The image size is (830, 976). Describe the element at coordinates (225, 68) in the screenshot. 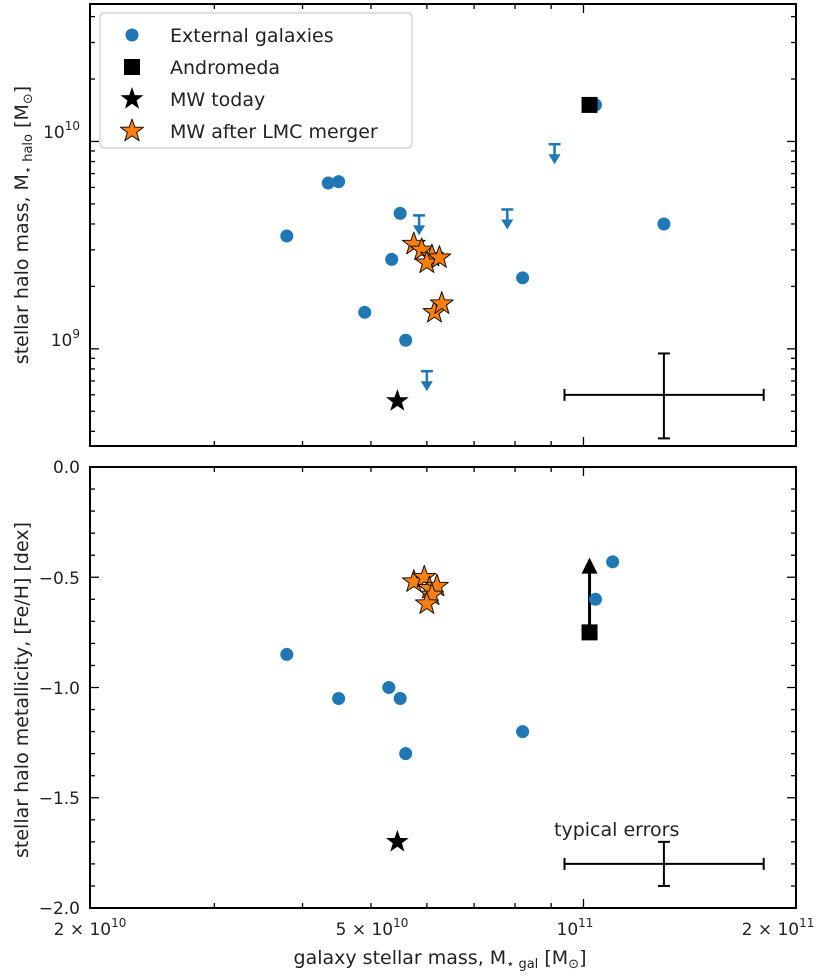

I see `legend-label-andromeda: Andromeda` at that location.